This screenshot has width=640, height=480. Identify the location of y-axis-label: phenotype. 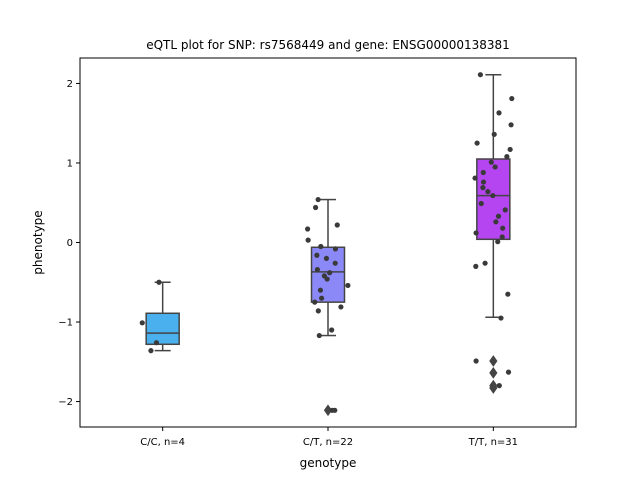
(38, 242).